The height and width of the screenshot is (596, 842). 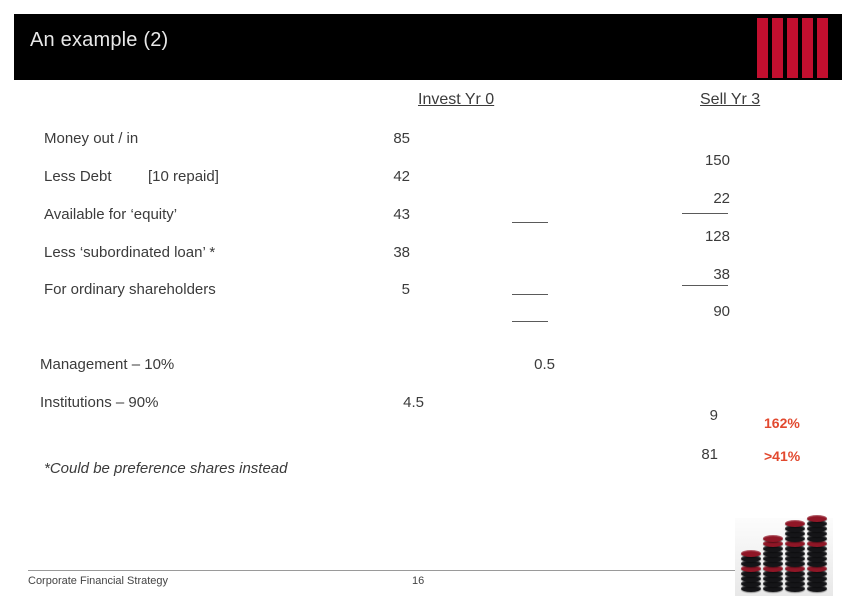 I want to click on institutions-sell-value: 81, so click(x=709, y=454).